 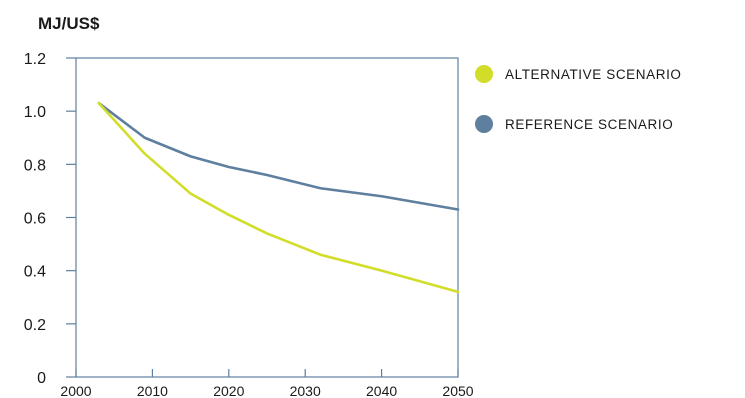 What do you see at coordinates (35, 219) in the screenshot?
I see `y-tick-label: 0.6` at bounding box center [35, 219].